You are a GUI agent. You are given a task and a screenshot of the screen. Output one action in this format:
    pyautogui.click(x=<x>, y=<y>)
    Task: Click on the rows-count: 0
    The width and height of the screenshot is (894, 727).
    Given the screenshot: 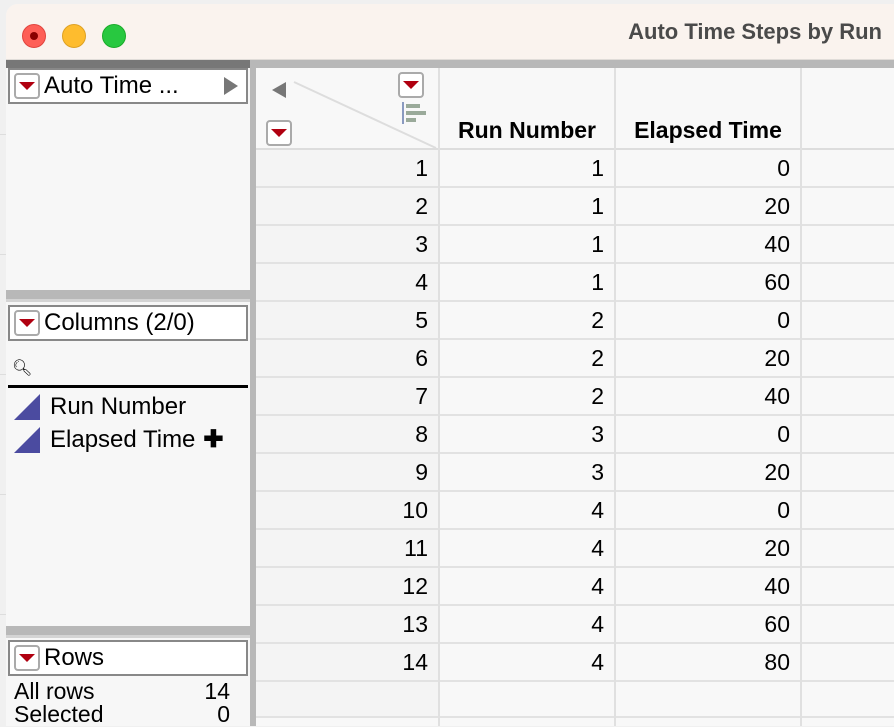 What is the action you would take?
    pyautogui.click(x=223, y=714)
    